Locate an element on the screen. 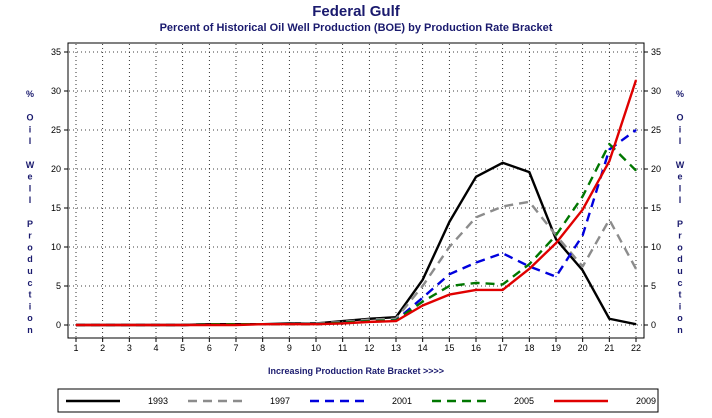  x-tick-label: 8 is located at coordinates (262, 348).